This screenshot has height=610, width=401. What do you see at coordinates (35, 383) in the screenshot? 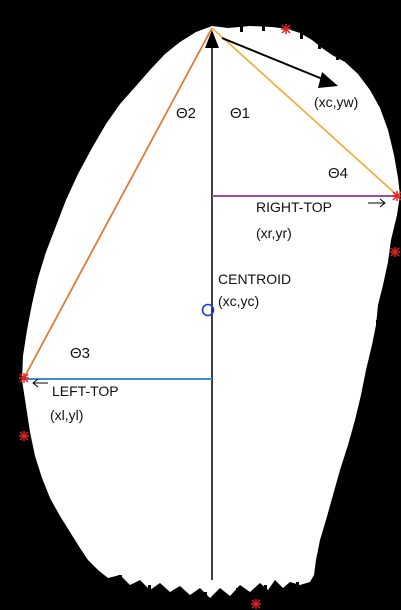
I see `left-top-pointer-head` at bounding box center [35, 383].